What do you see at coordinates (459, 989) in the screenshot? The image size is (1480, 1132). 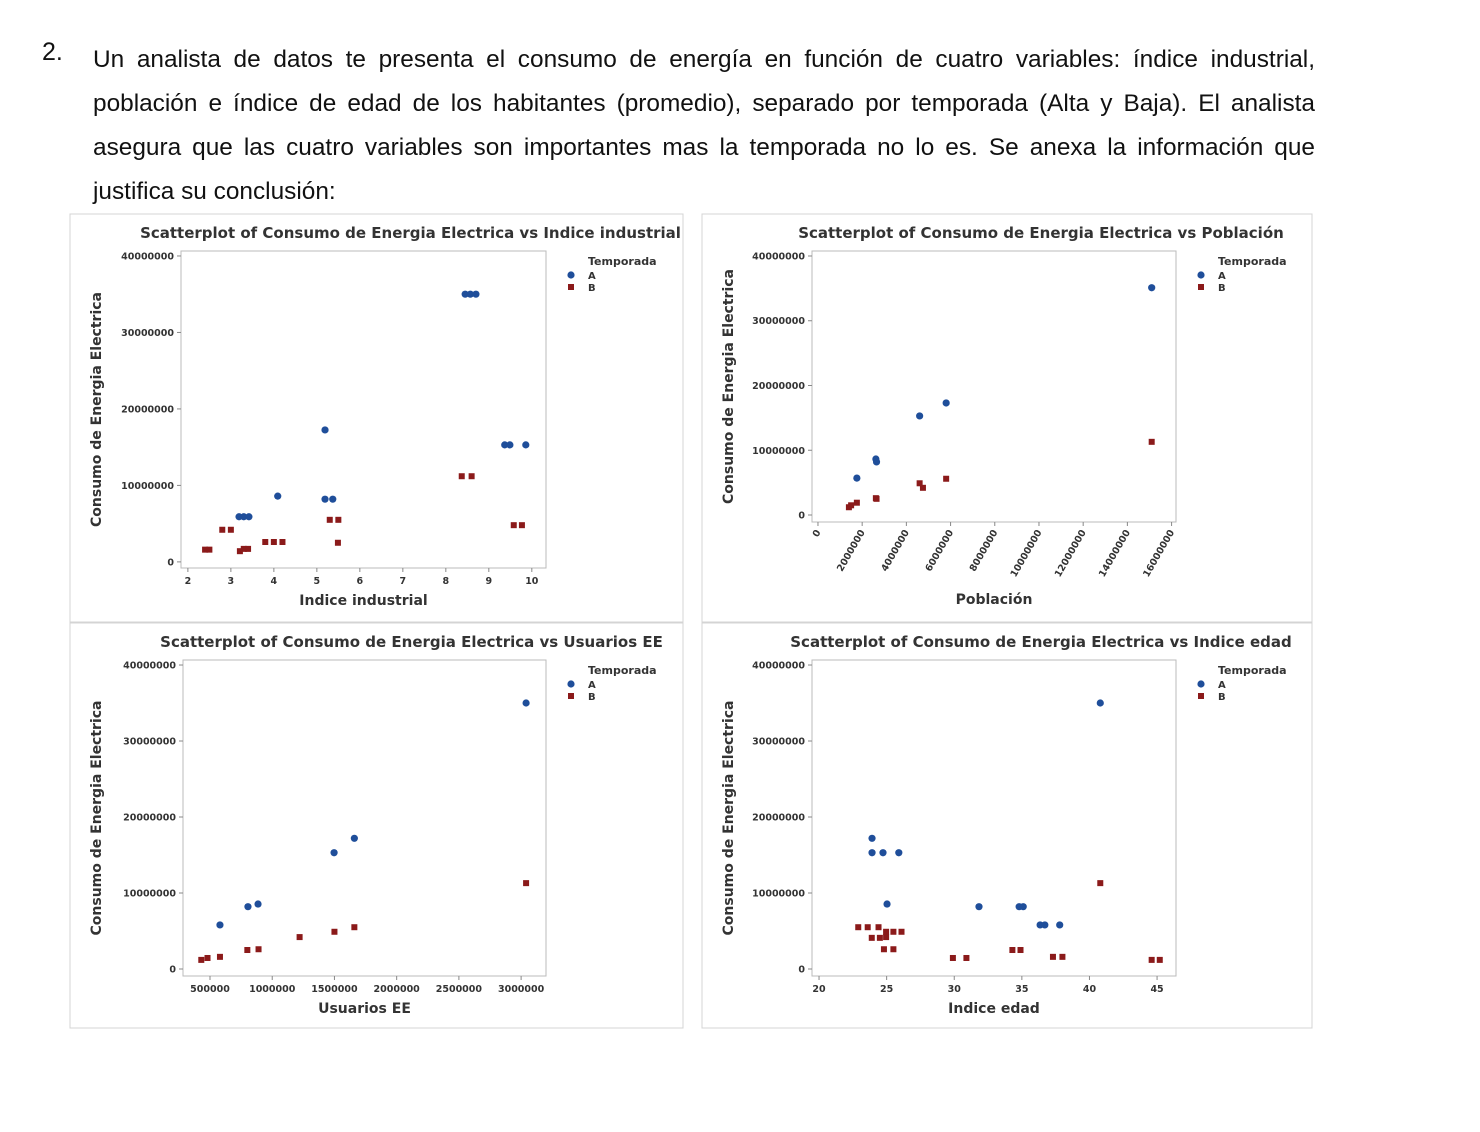 I see `x-tick-label: 2500000` at bounding box center [459, 989].